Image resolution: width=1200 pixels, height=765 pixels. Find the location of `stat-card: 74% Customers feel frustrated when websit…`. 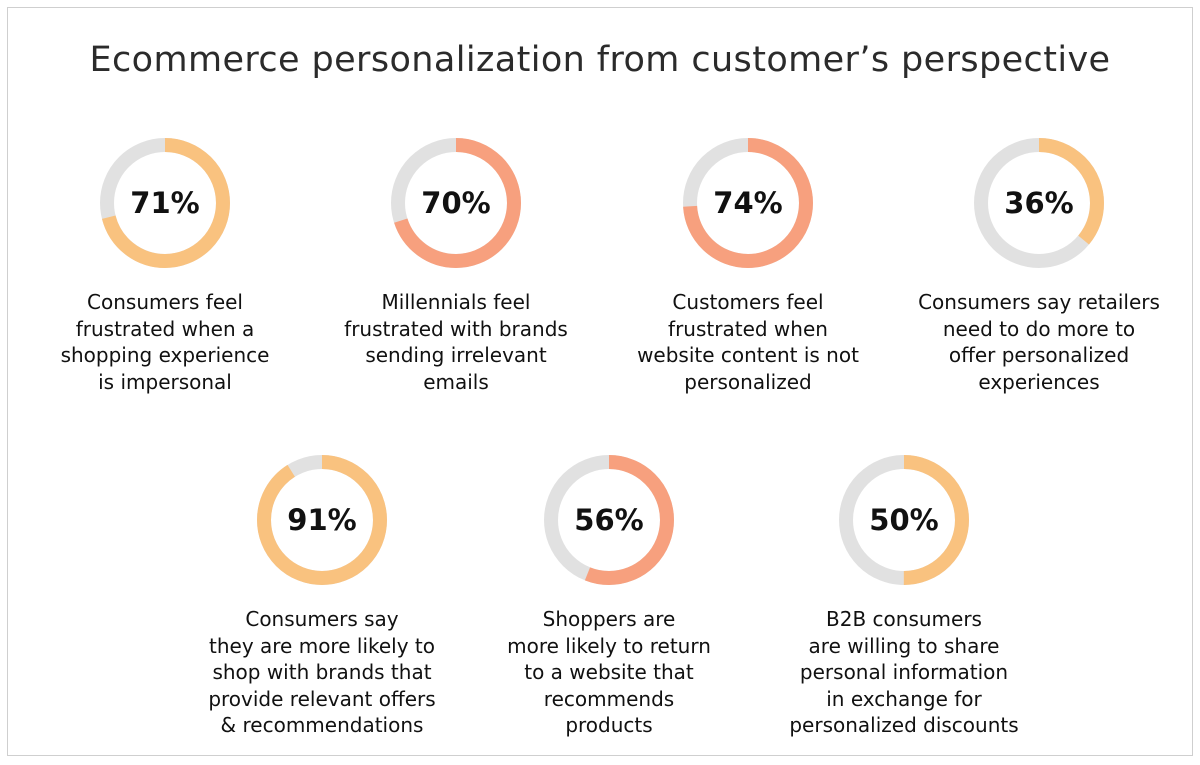

stat-card: 74% Customers feel frustrated when websit… is located at coordinates (748, 264).